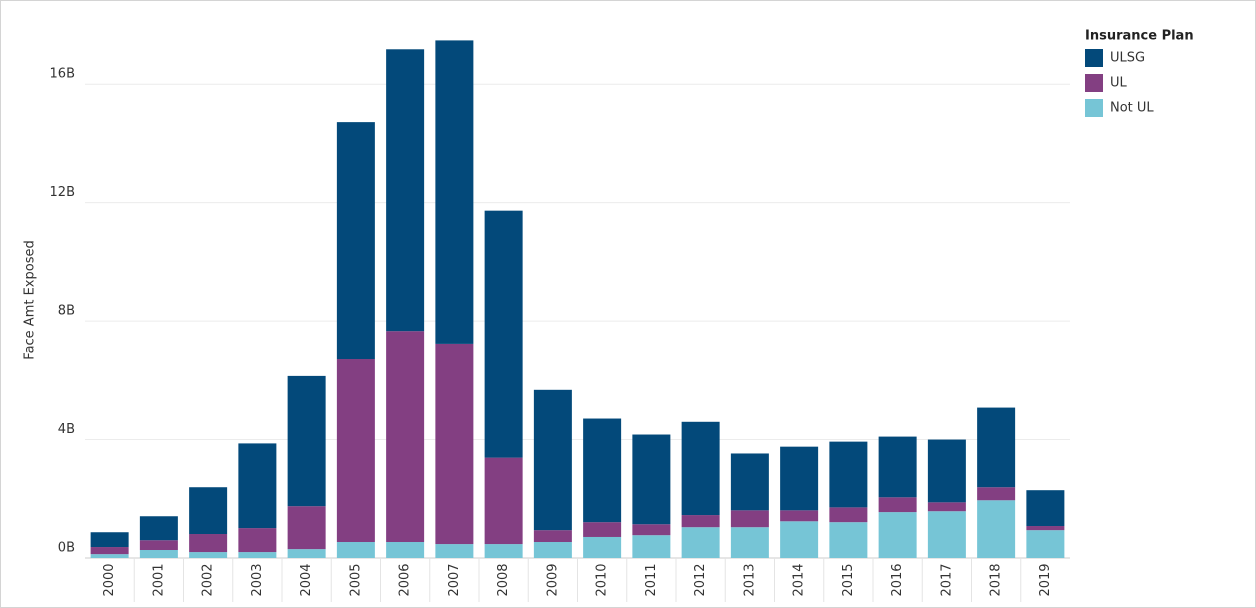 The height and width of the screenshot is (608, 1256). I want to click on x-tick-label: 2000, so click(109, 579).